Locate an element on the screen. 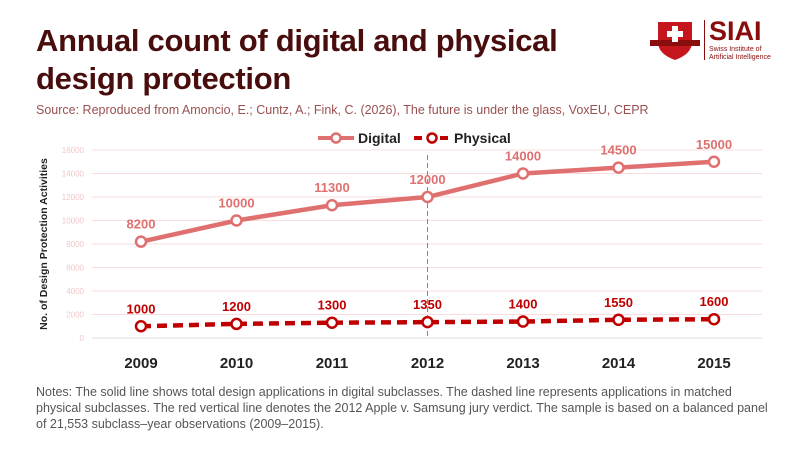 This screenshot has height=450, width=800. y-tick-label: 0 is located at coordinates (82, 338).